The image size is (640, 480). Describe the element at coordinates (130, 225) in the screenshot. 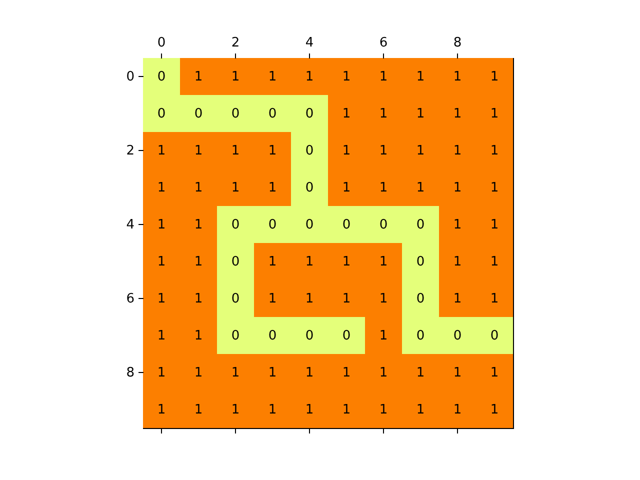

I see `y-tick-label: 4` at that location.